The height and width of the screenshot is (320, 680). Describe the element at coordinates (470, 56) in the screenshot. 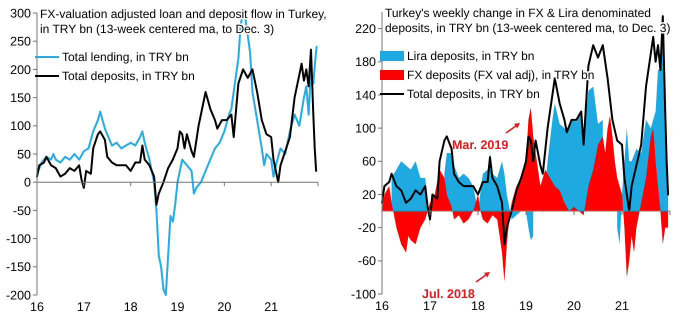

I see `legend-label: Lira deposits, in TRY bn` at that location.